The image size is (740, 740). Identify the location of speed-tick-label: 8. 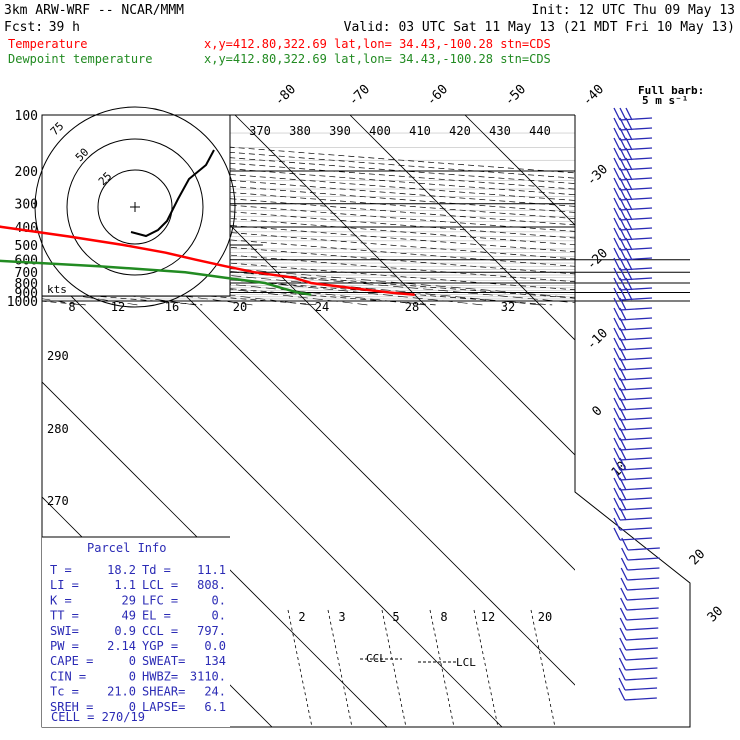
(71, 307).